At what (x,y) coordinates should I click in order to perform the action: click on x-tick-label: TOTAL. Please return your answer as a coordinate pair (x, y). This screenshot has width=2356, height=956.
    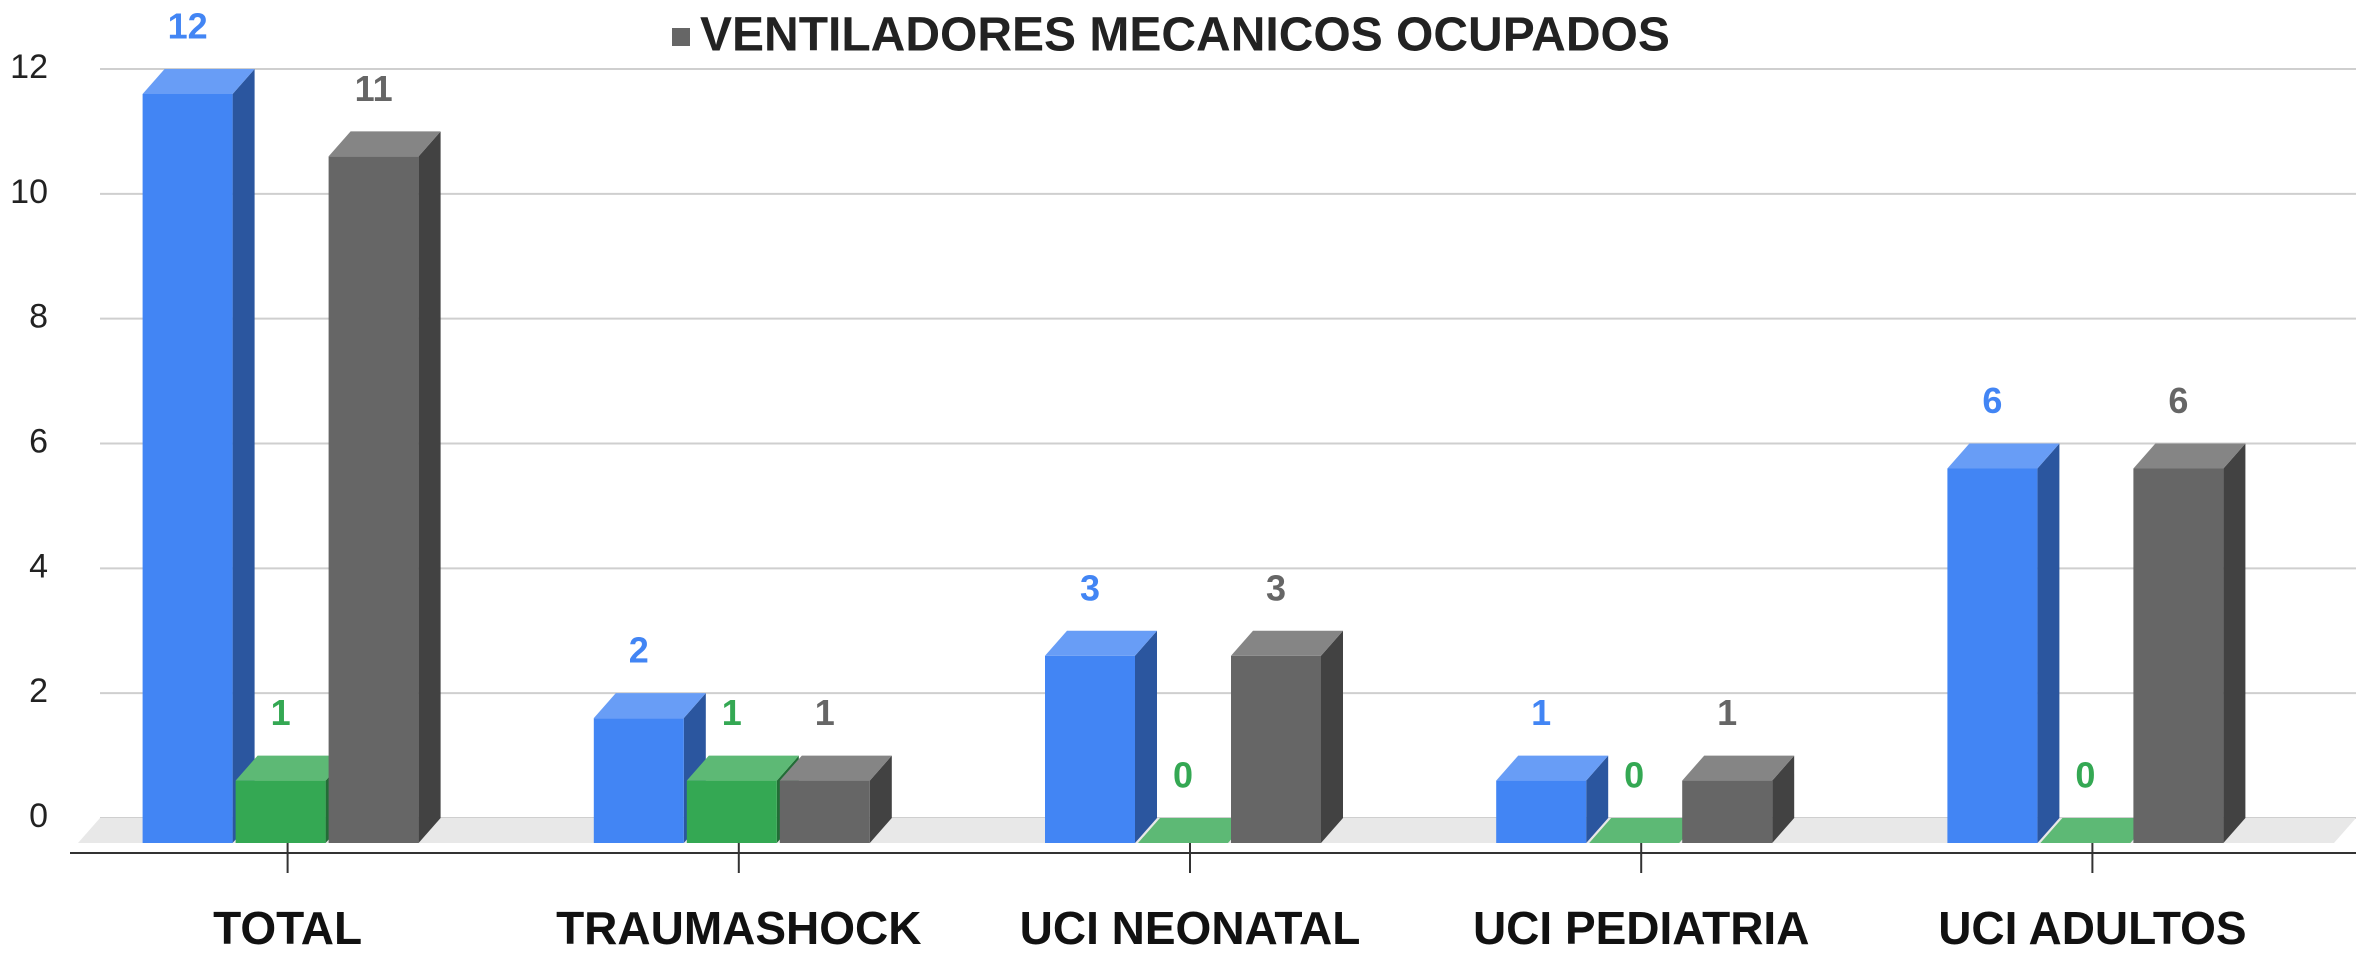
    Looking at the image, I should click on (287, 928).